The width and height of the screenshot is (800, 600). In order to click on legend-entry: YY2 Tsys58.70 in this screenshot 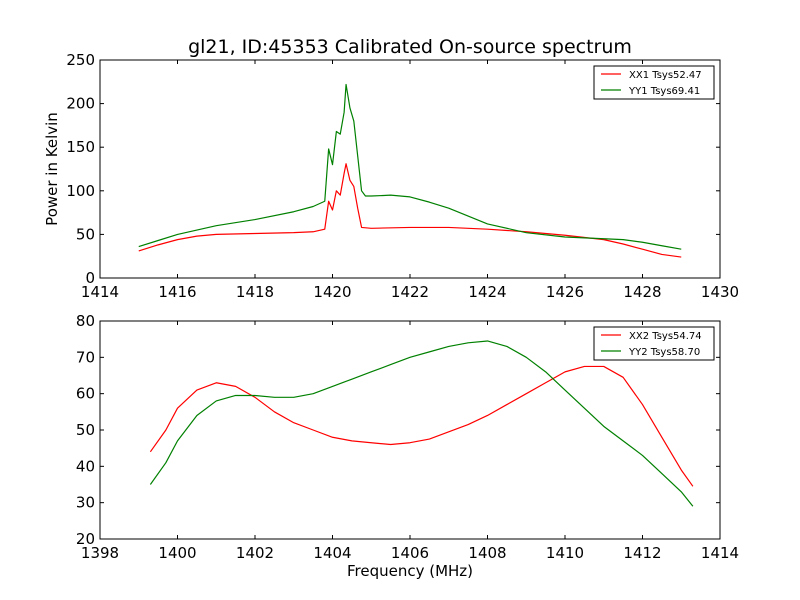, I will do `click(664, 352)`.